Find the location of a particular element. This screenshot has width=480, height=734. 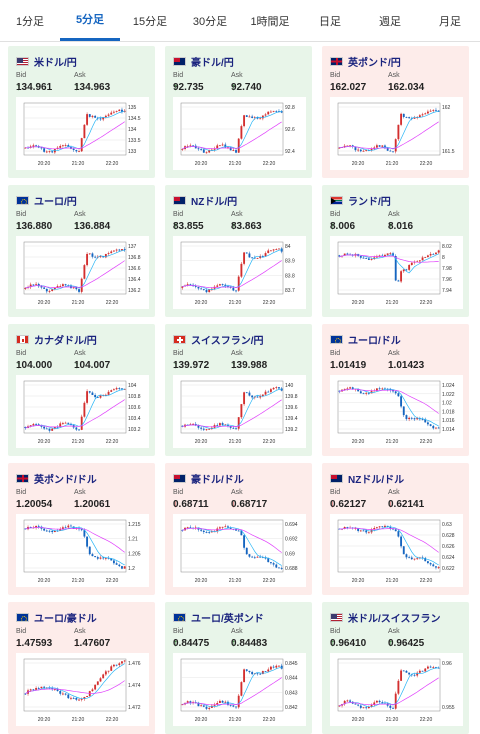

card-header: 豪ドル/円 is located at coordinates (203, 61).